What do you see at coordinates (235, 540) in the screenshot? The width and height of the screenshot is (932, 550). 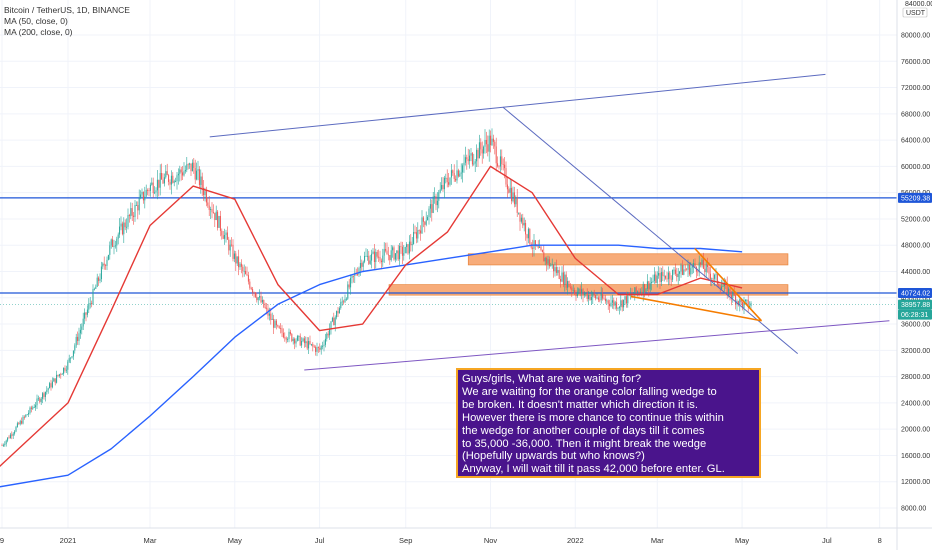 I see `time-tick-label: May` at bounding box center [235, 540].